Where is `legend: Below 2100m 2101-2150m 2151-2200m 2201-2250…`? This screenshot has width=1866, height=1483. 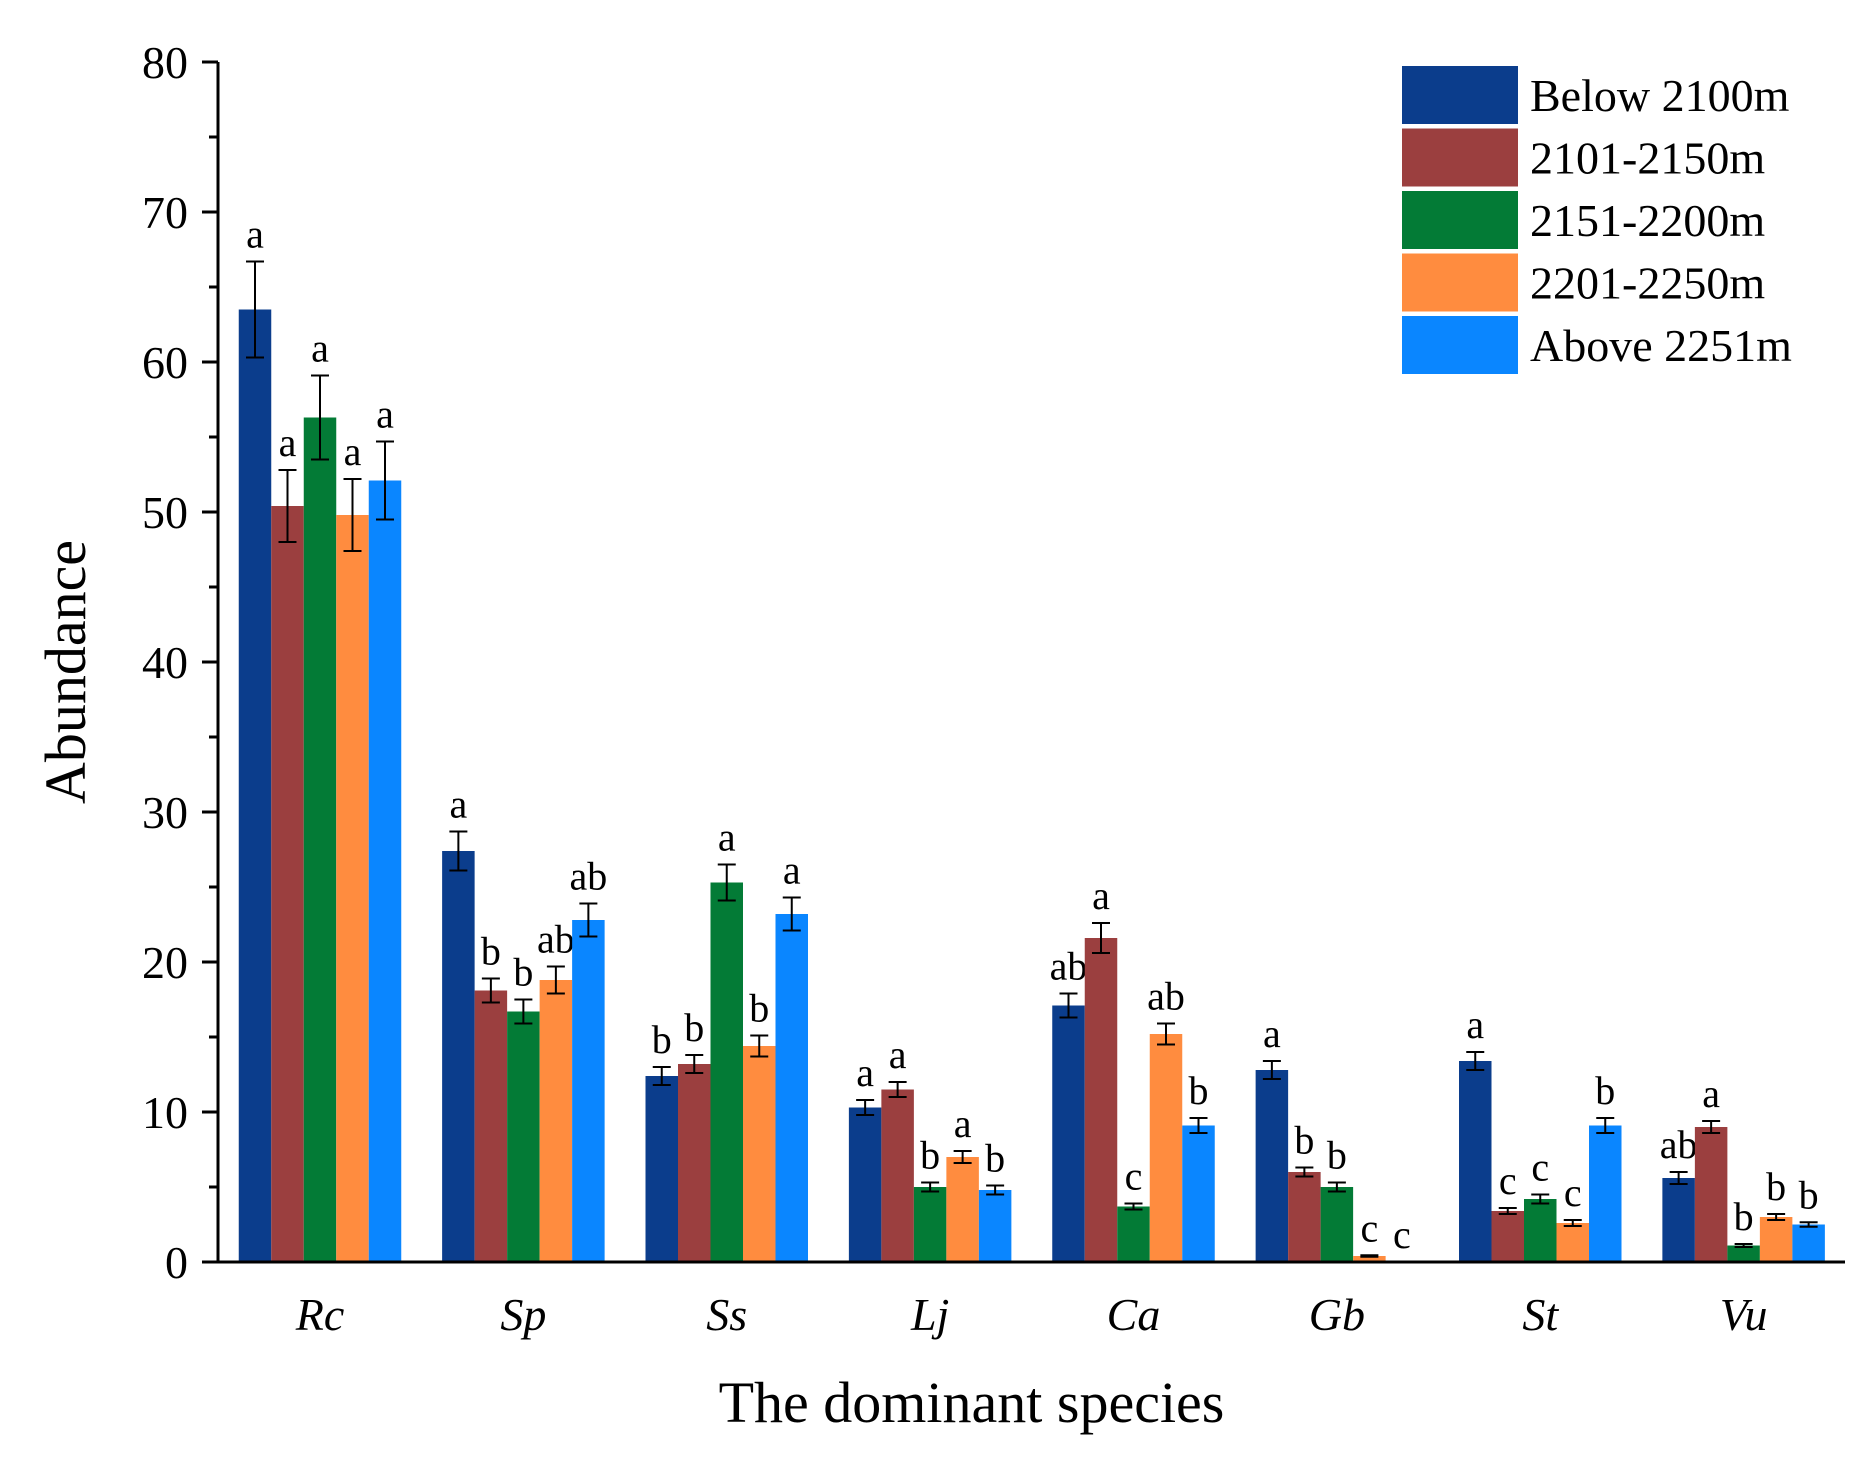 legend: Below 2100m 2101-2150m 2151-2200m 2201-2250… is located at coordinates (1597, 220).